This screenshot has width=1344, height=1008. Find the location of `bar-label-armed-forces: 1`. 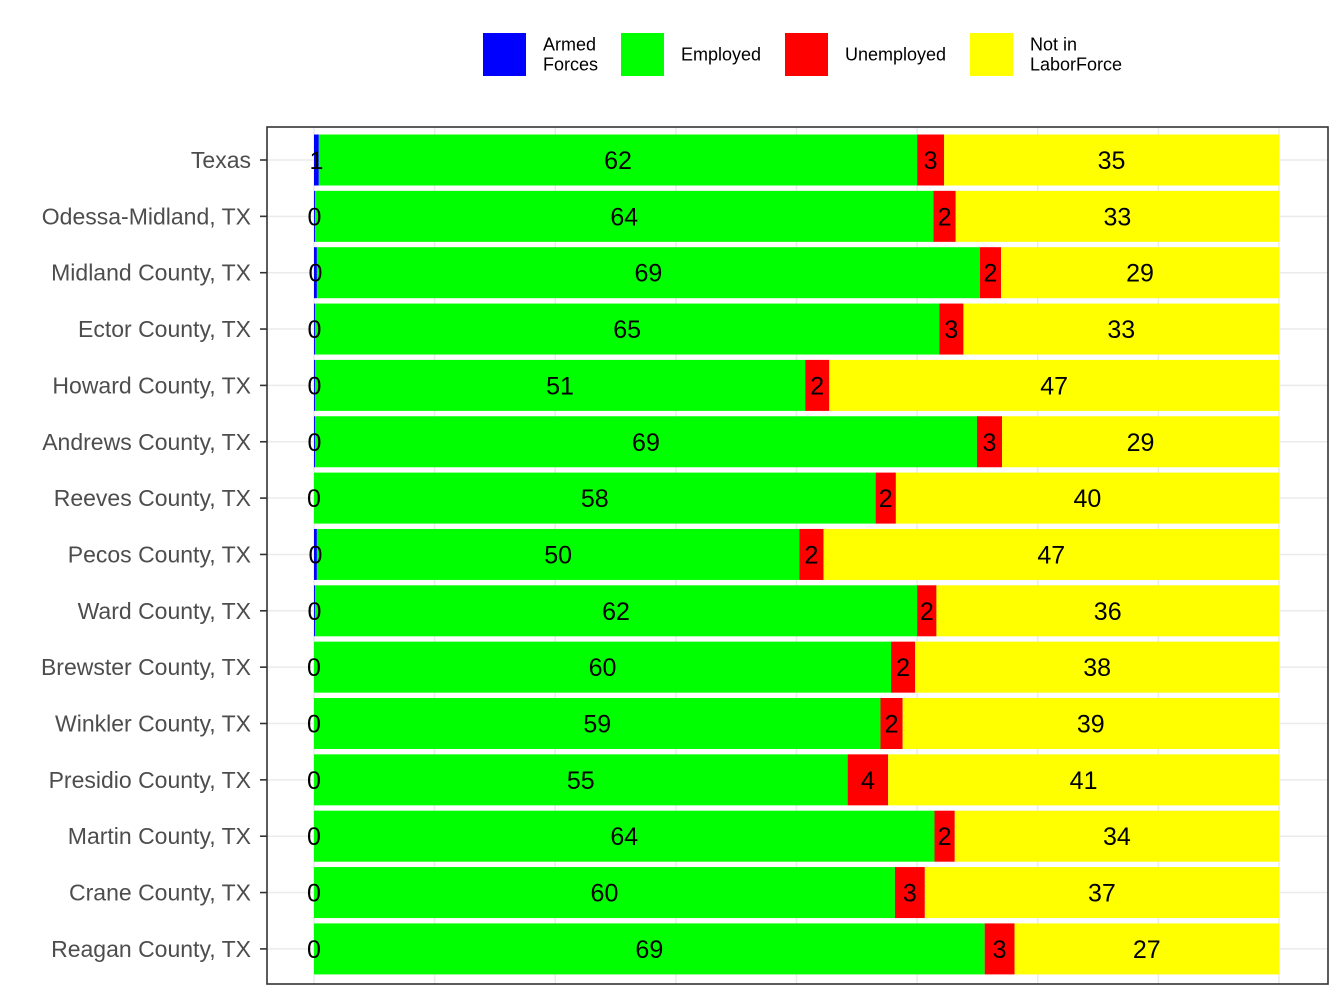

bar-label-armed-forces: 1 is located at coordinates (316, 161).